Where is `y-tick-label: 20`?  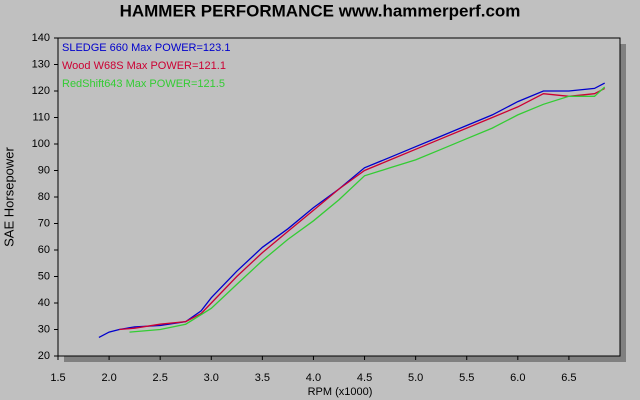 y-tick-label: 20 is located at coordinates (44, 356).